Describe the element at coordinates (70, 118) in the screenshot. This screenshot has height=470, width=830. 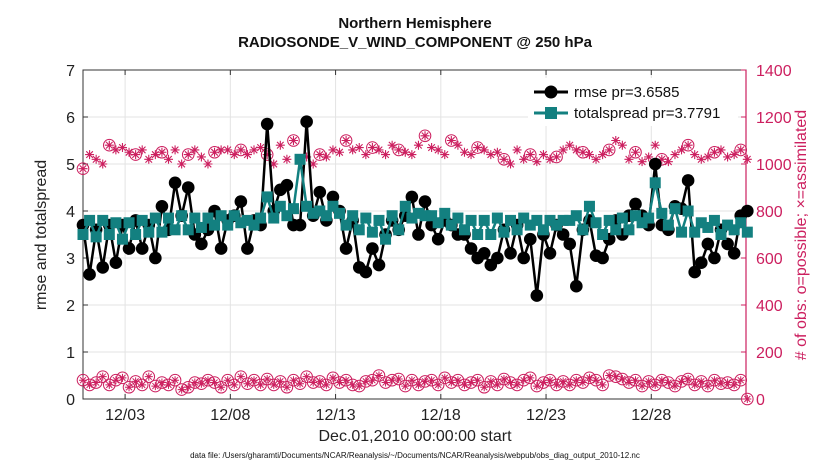
I see `y-tick-label: 6` at that location.